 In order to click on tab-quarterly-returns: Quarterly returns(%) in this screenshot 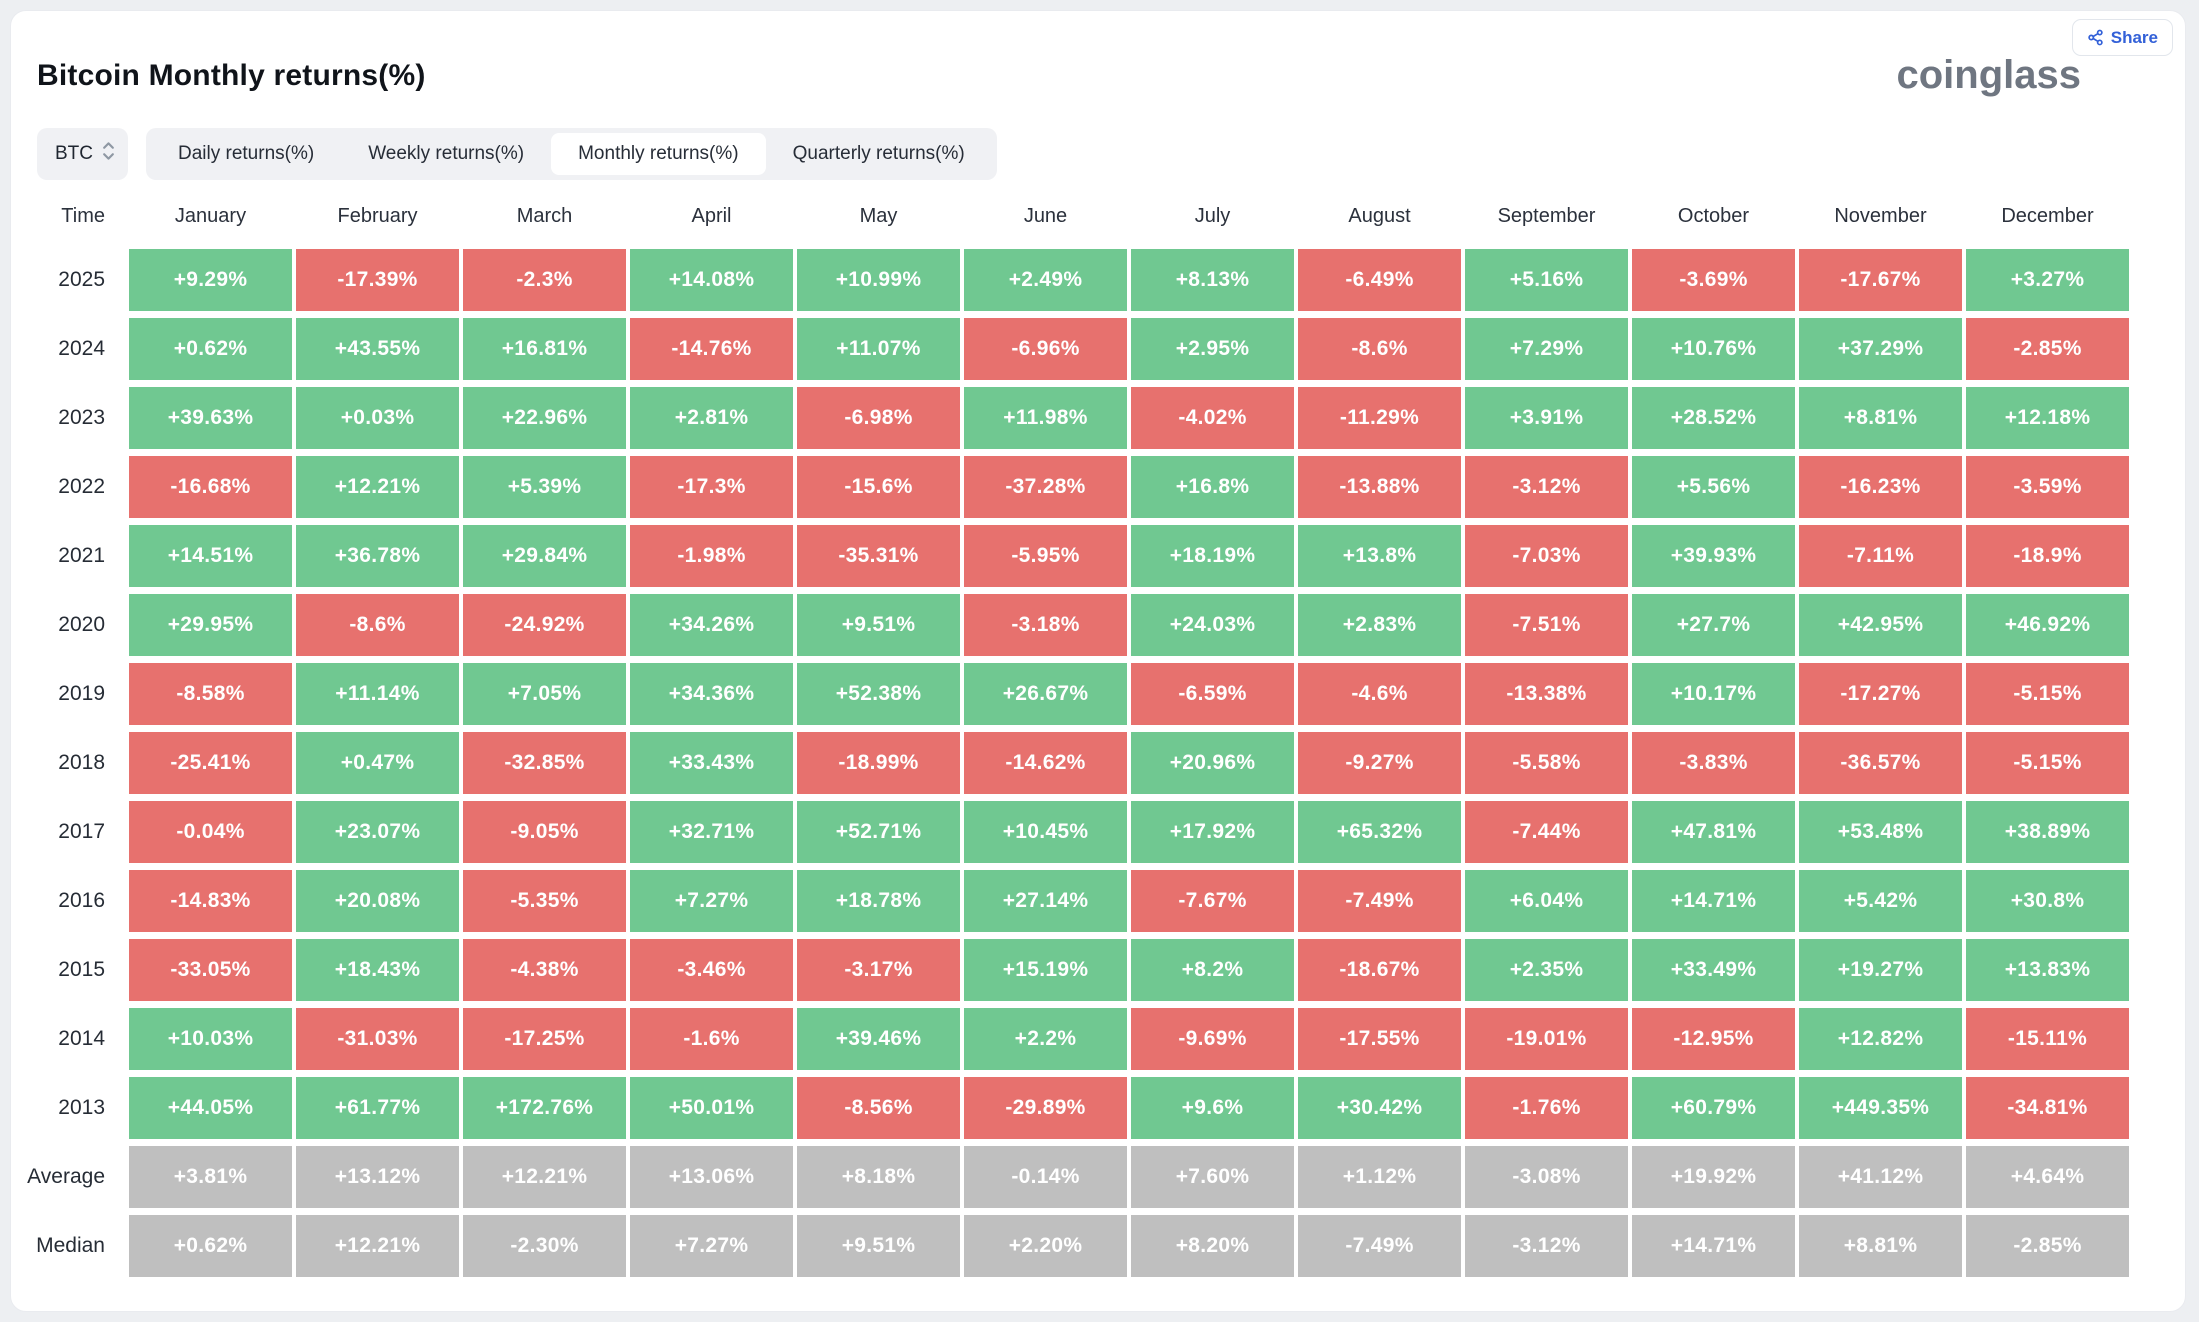, I will do `click(878, 153)`.